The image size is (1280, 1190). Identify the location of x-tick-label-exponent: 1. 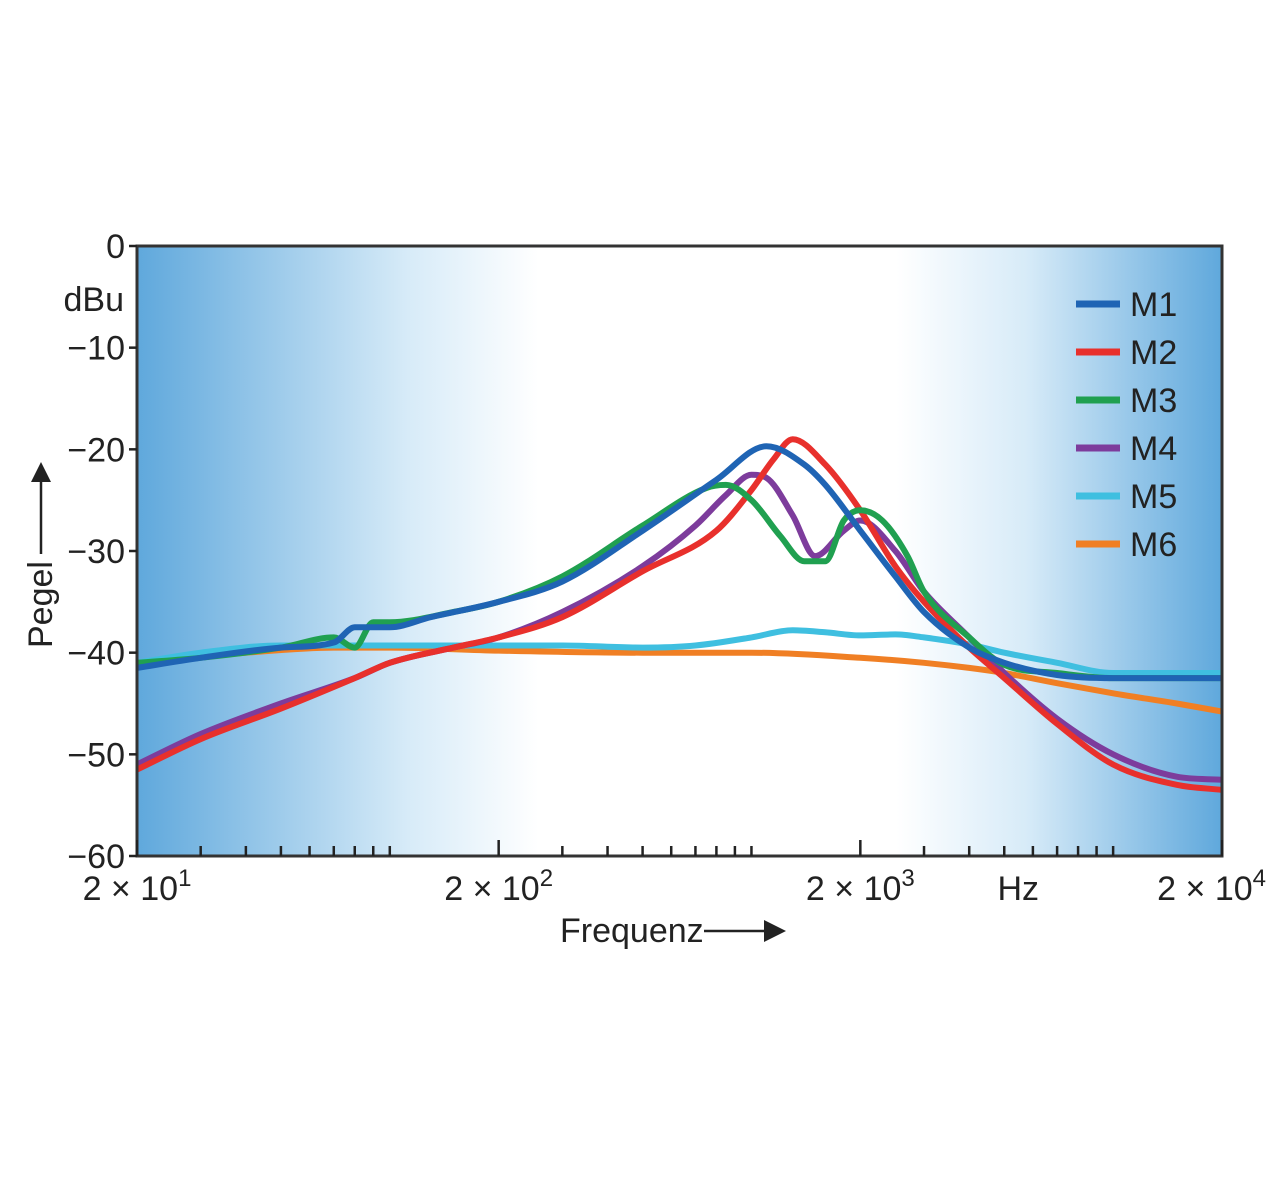
(184, 878).